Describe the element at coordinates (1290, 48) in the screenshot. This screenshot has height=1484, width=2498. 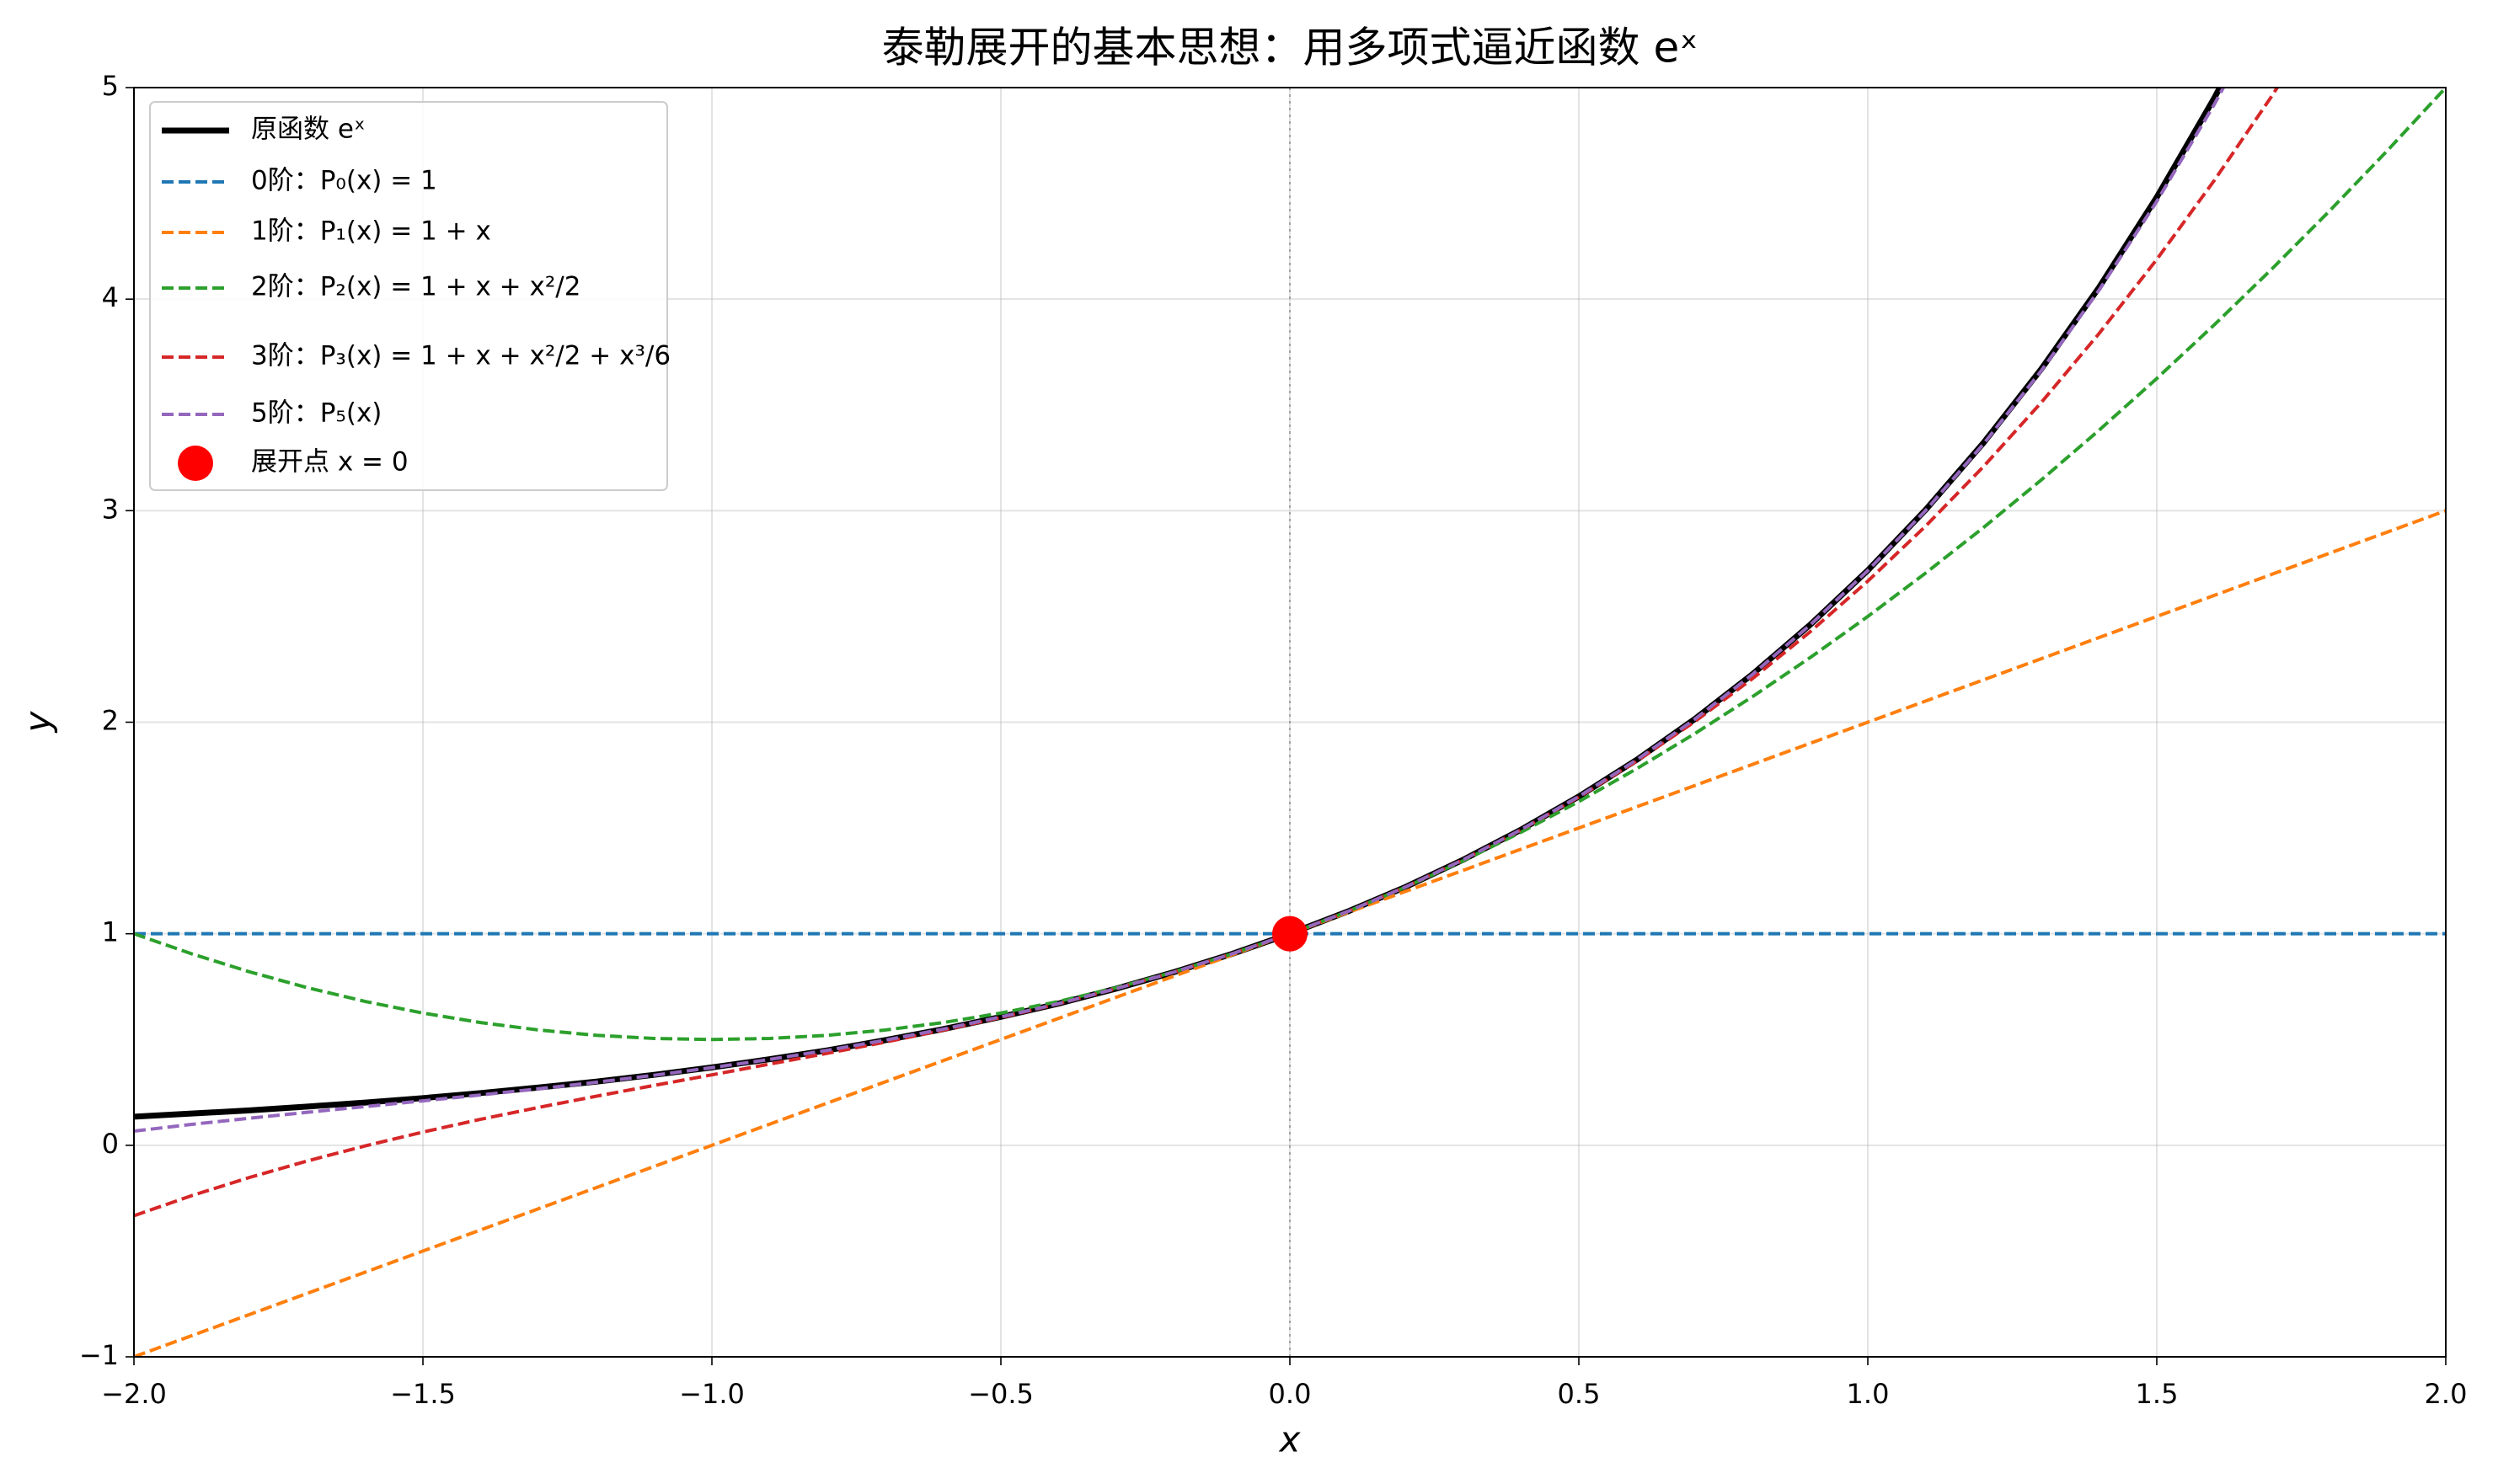
I see `chart-title: 泰勒展开的基本思想：用多项式逼近函数 eˣ` at that location.